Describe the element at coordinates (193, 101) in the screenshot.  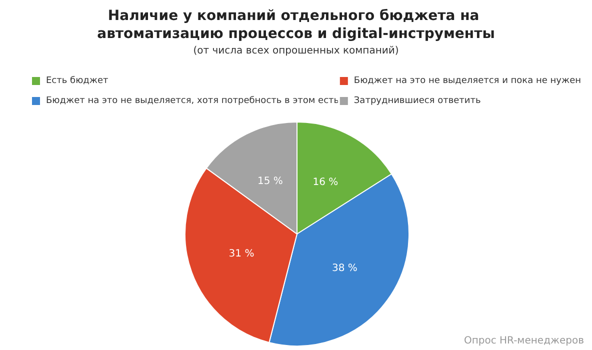
I see `legend-label: Бюджет на это не выделяется, хотя потребность в этом есть` at that location.